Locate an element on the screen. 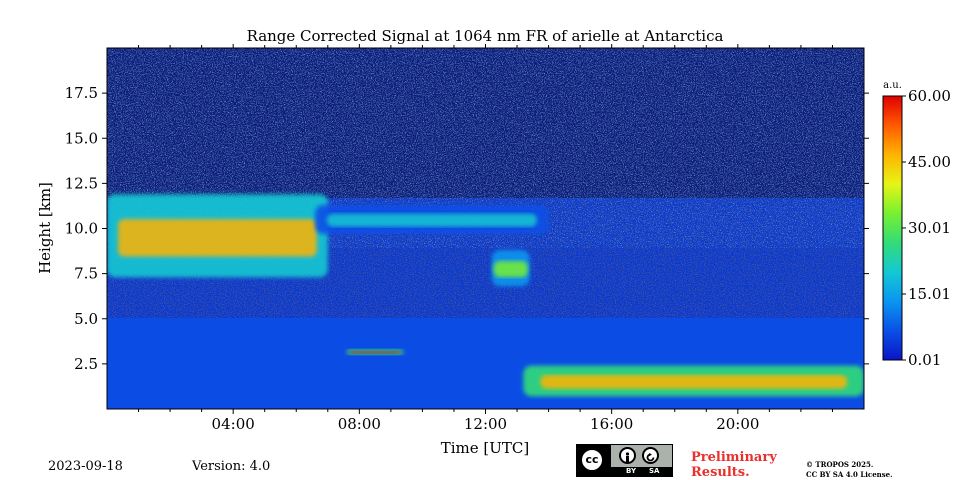 The height and width of the screenshot is (480, 960). cc-icon: cc is located at coordinates (592, 460).